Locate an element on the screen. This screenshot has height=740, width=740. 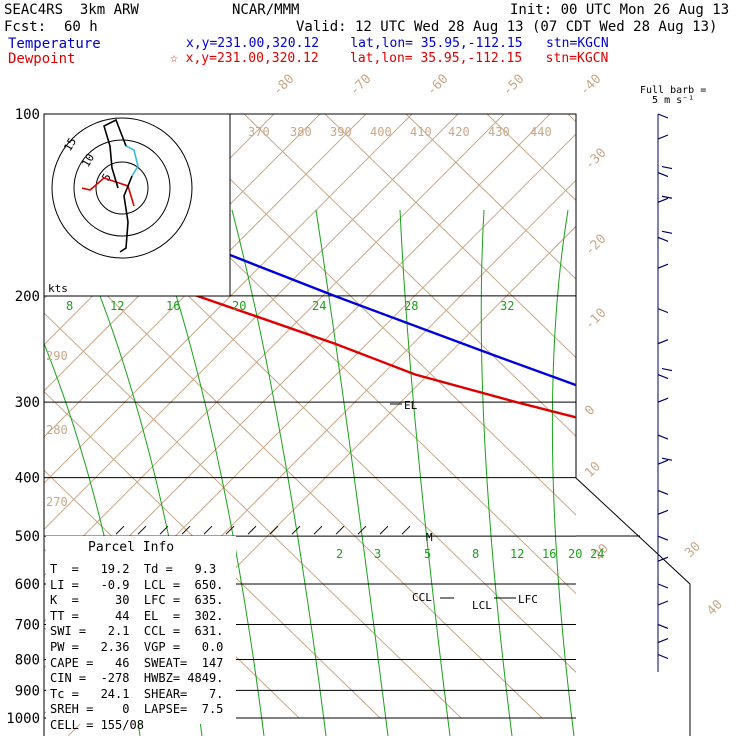
mixing-ratio-label: 24 is located at coordinates (319, 306).